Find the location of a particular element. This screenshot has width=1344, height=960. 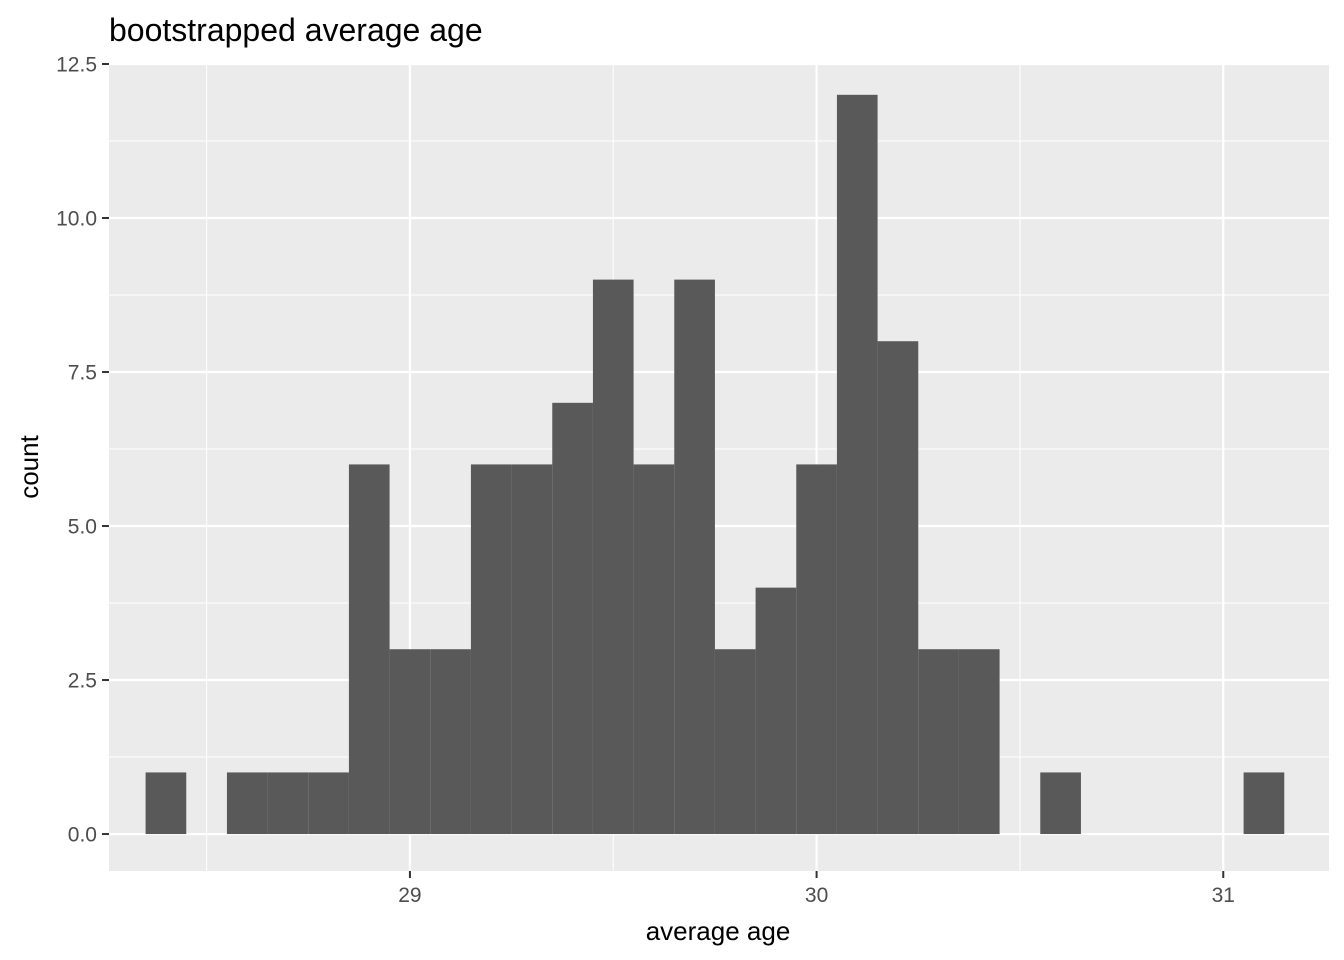

y-tick-label: 7.5 is located at coordinates (82, 373).